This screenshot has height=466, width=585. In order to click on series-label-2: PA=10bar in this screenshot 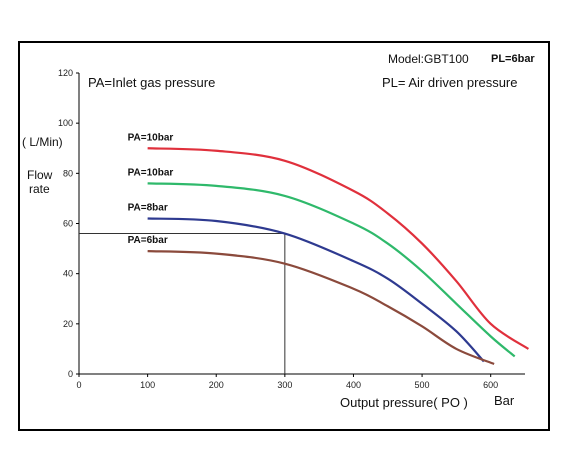, I will do `click(151, 172)`.